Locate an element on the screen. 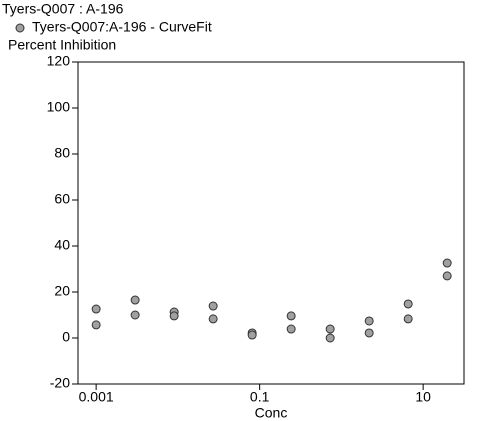 This screenshot has width=500, height=421. y-tick-label: 40 is located at coordinates (62, 245).